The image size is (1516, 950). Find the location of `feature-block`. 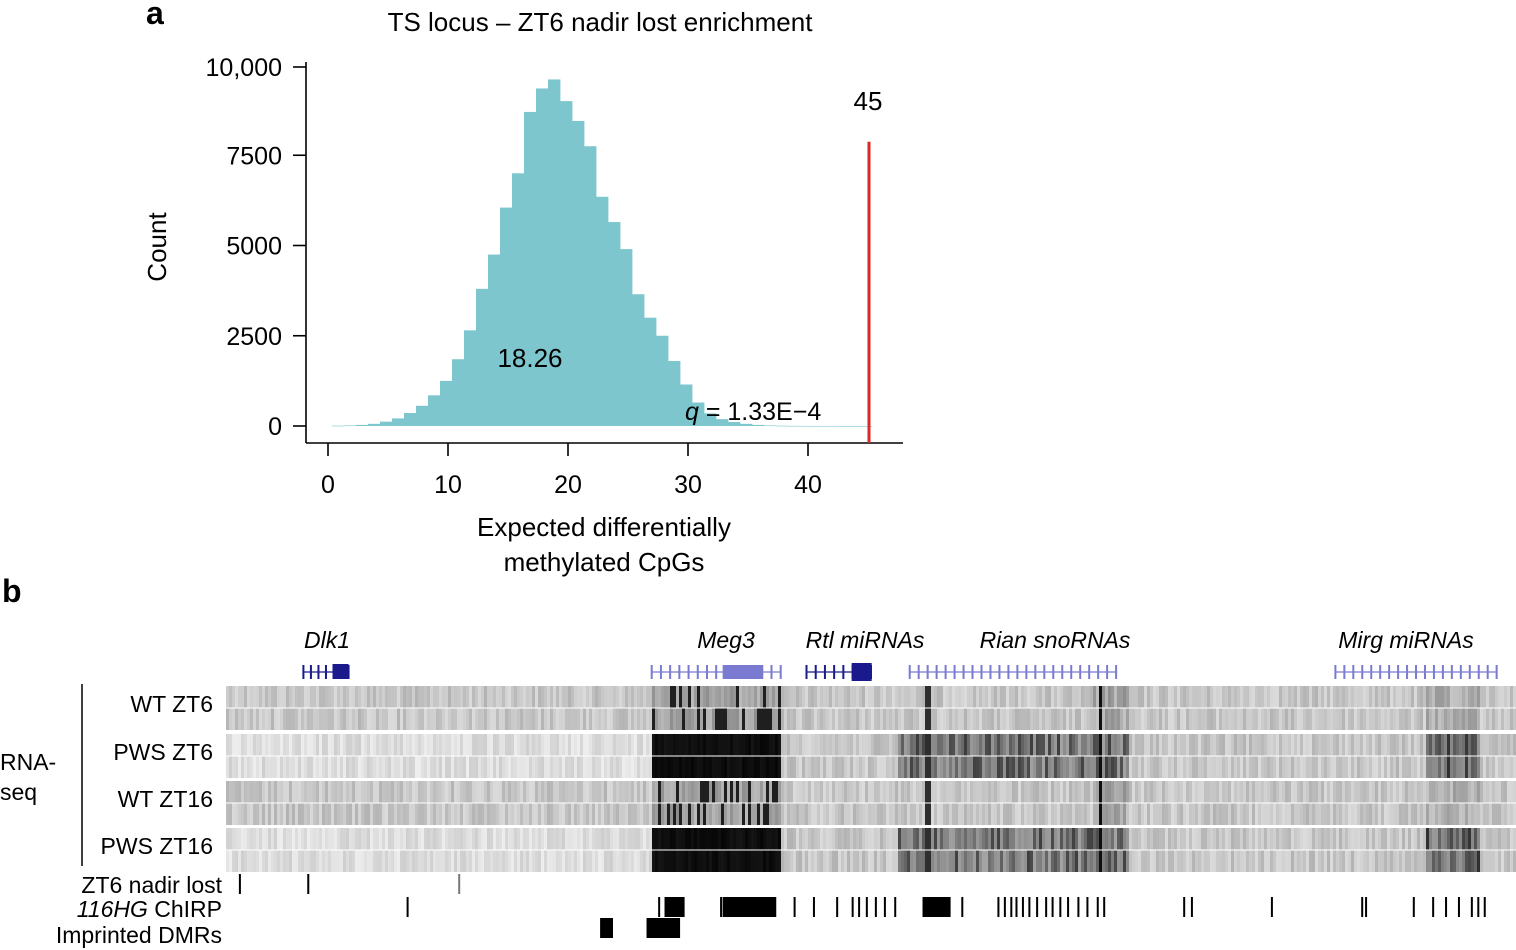

feature-block is located at coordinates (674, 907).